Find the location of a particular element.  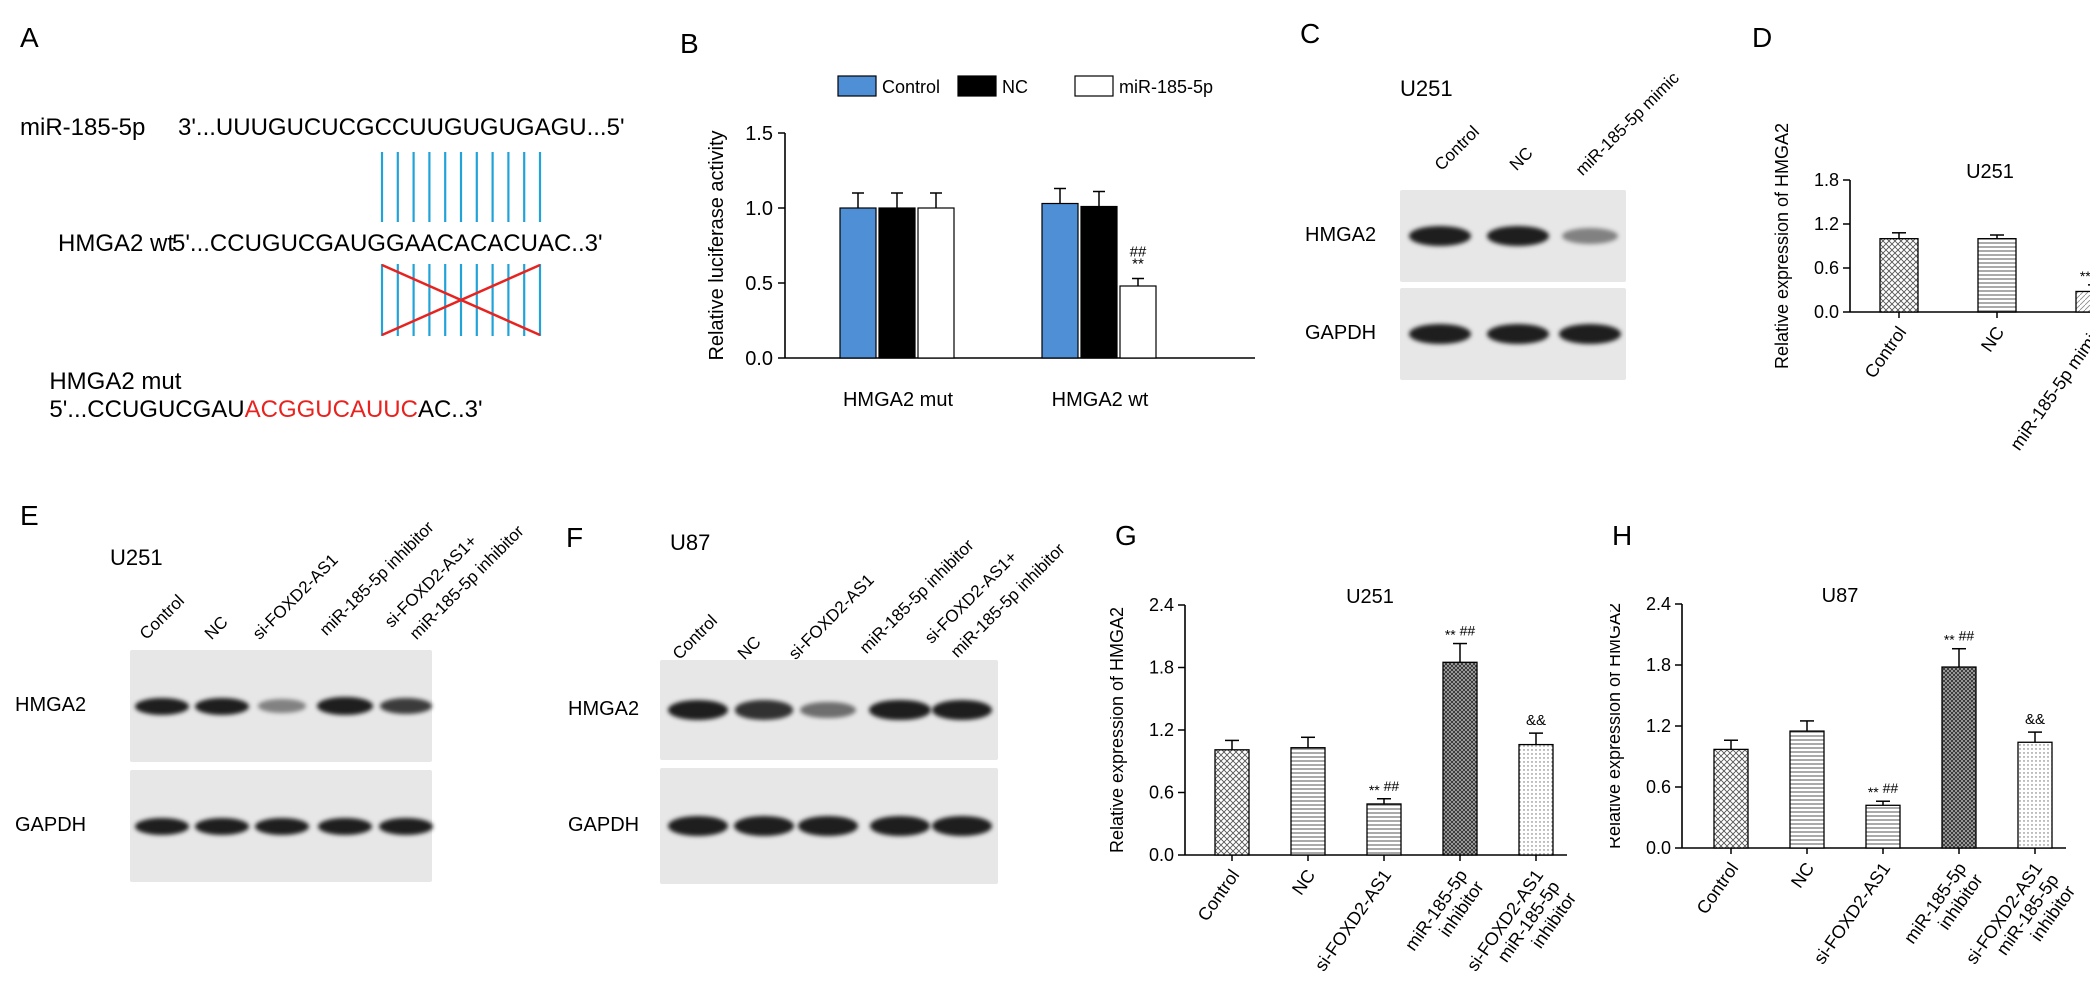

pairing-lines-bottom is located at coordinates (461, 300).